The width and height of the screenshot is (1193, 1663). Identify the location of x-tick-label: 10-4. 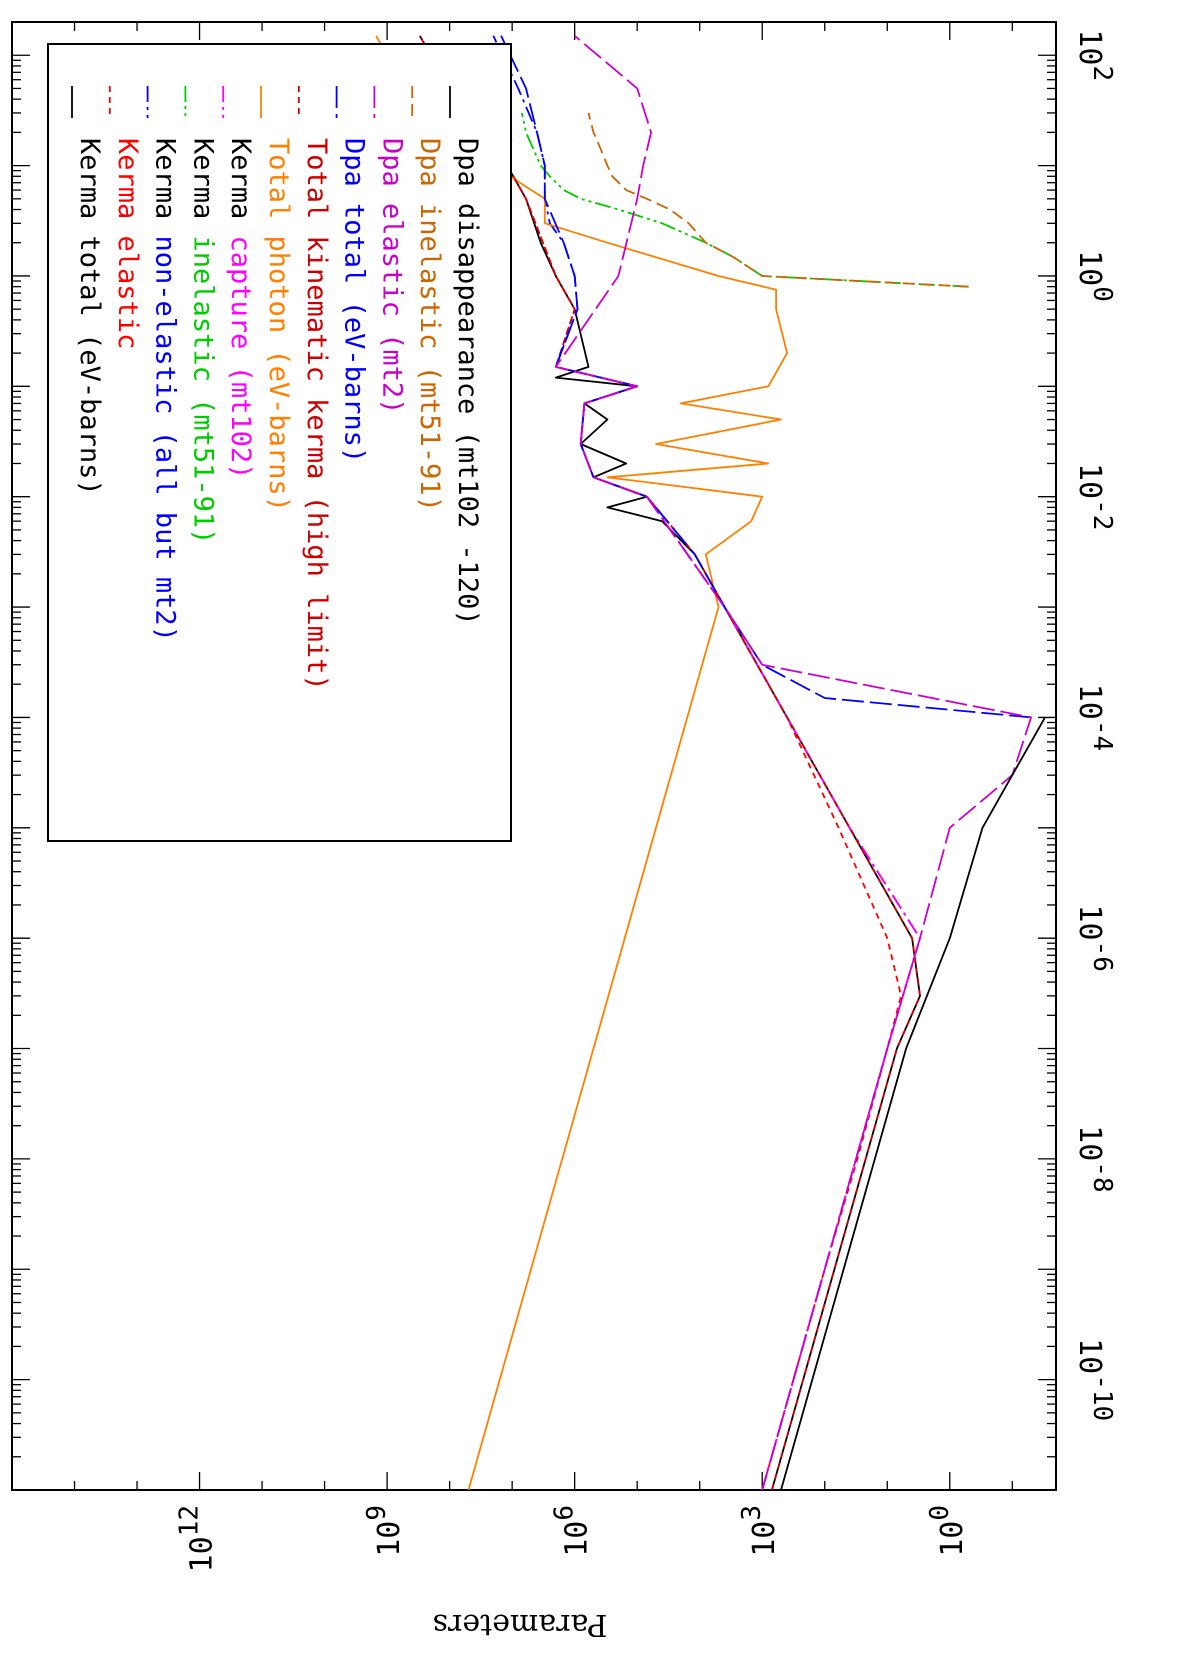
(1094, 717).